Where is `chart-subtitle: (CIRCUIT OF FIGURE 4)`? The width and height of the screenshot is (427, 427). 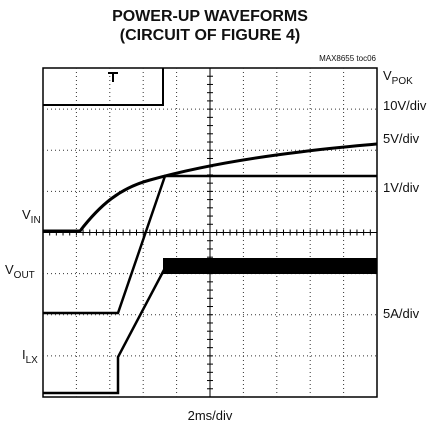 chart-subtitle: (CIRCUIT OF FIGURE 4) is located at coordinates (210, 35).